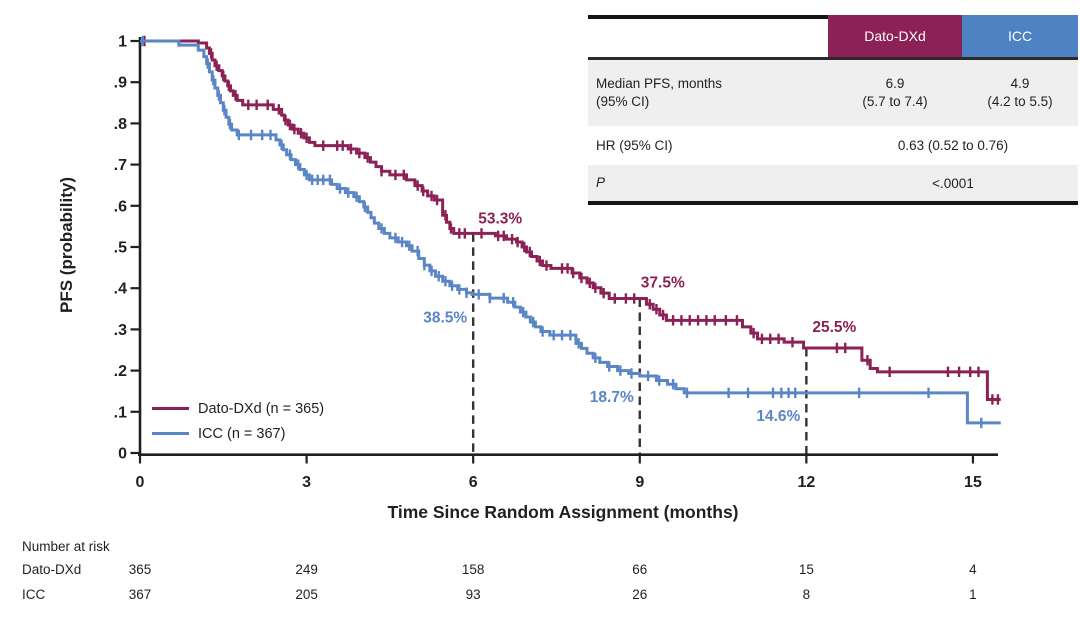 This screenshot has width=1080, height=618. I want to click on y-axis-title: PFS (probability), so click(66, 245).